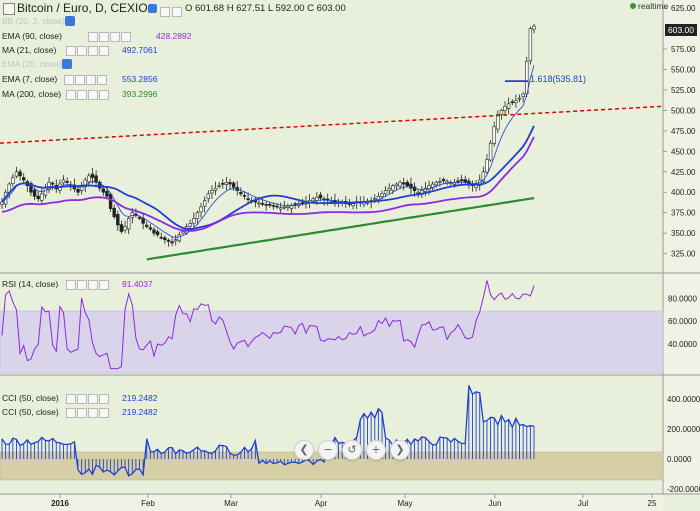  What do you see at coordinates (32, 36) in the screenshot?
I see `legend-ema90: EMA (90, close)` at bounding box center [32, 36].